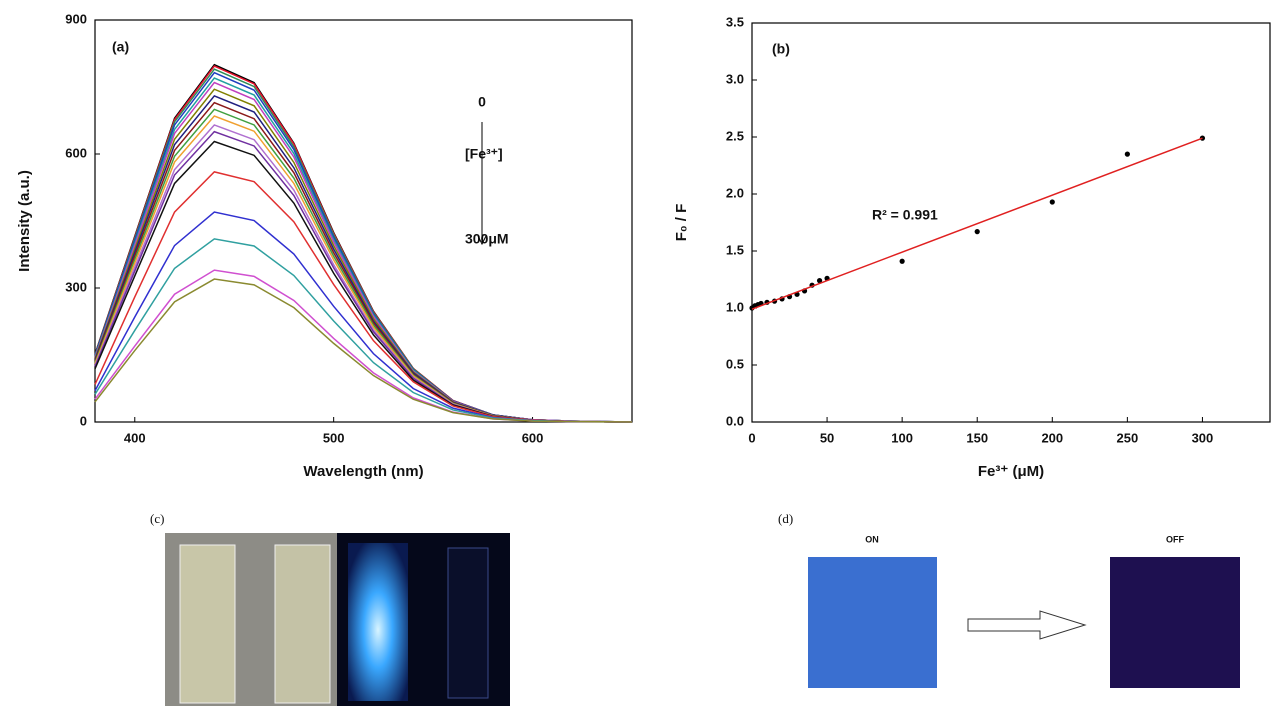  What do you see at coordinates (735, 249) in the screenshot?
I see `y-tick-label: 1.5` at bounding box center [735, 249].